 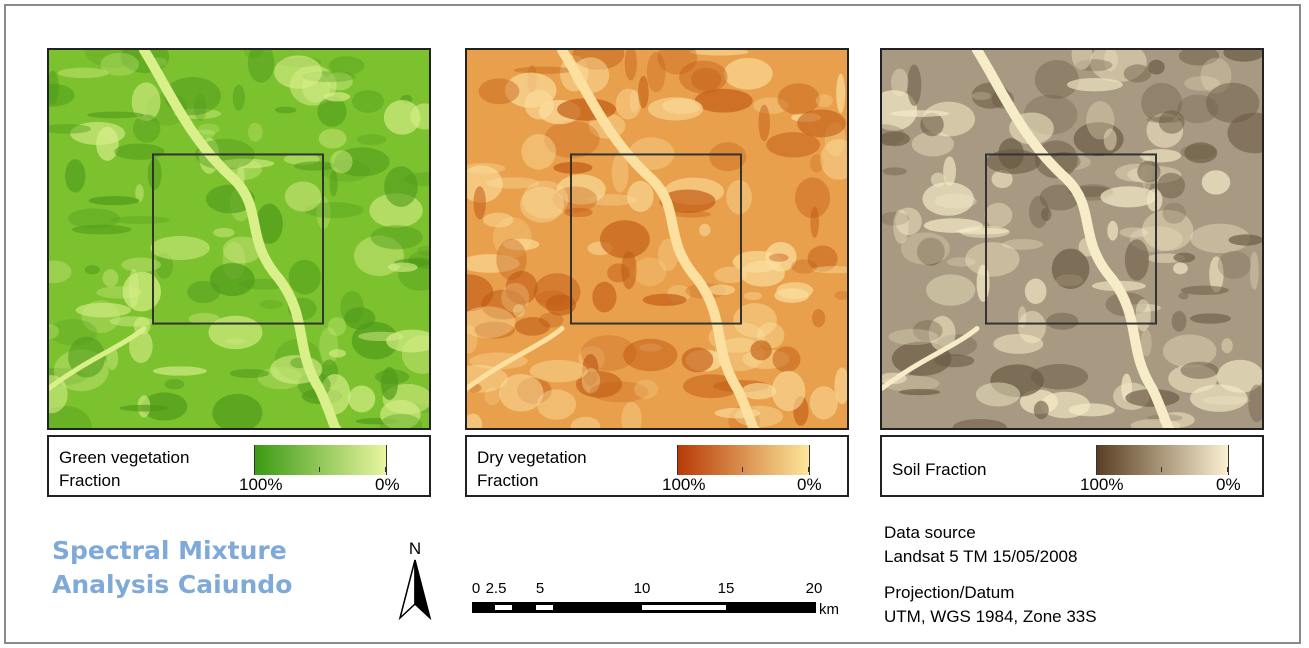 What do you see at coordinates (642, 588) in the screenshot?
I see `scale-label: 10` at bounding box center [642, 588].